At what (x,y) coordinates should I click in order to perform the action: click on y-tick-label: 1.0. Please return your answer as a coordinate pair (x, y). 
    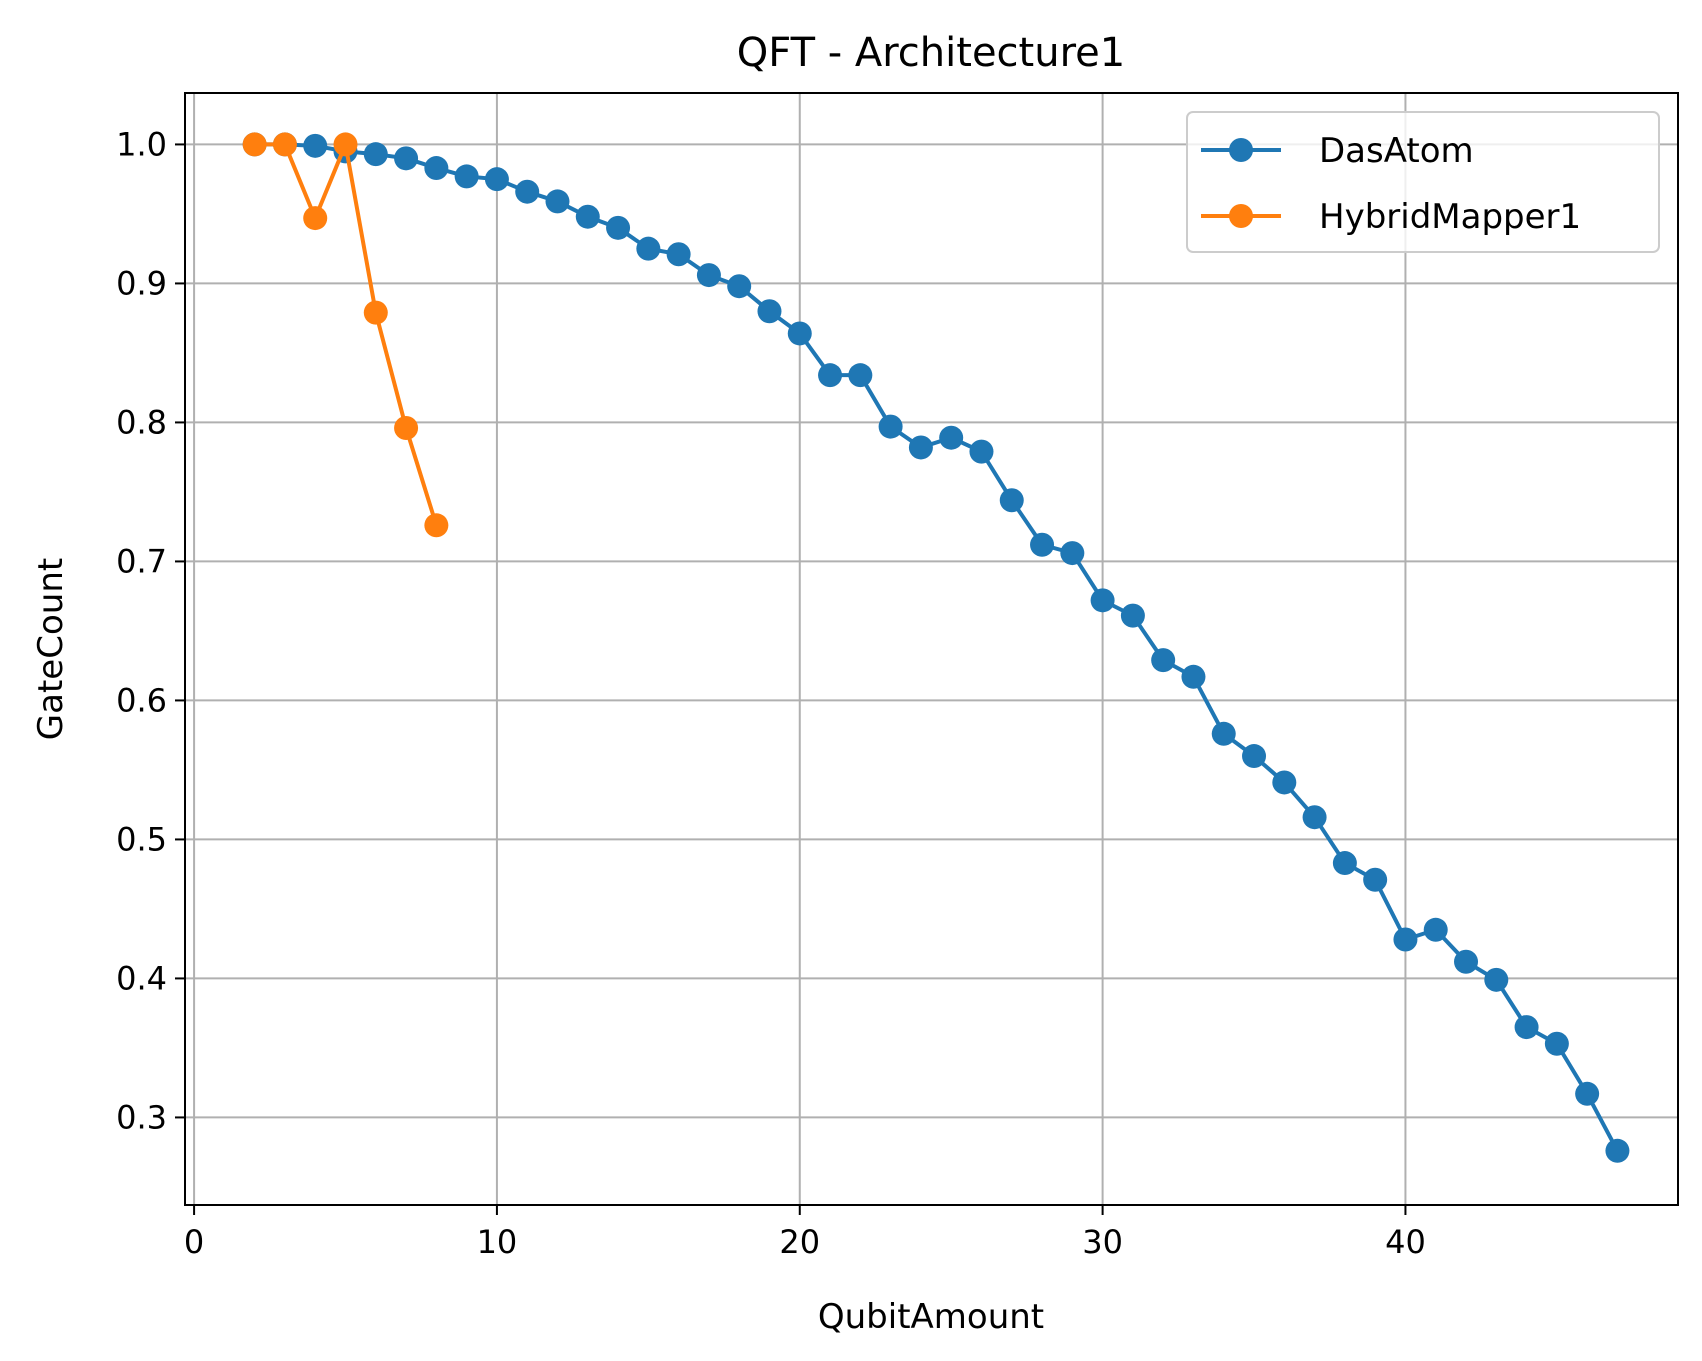
    Looking at the image, I should click on (141, 144).